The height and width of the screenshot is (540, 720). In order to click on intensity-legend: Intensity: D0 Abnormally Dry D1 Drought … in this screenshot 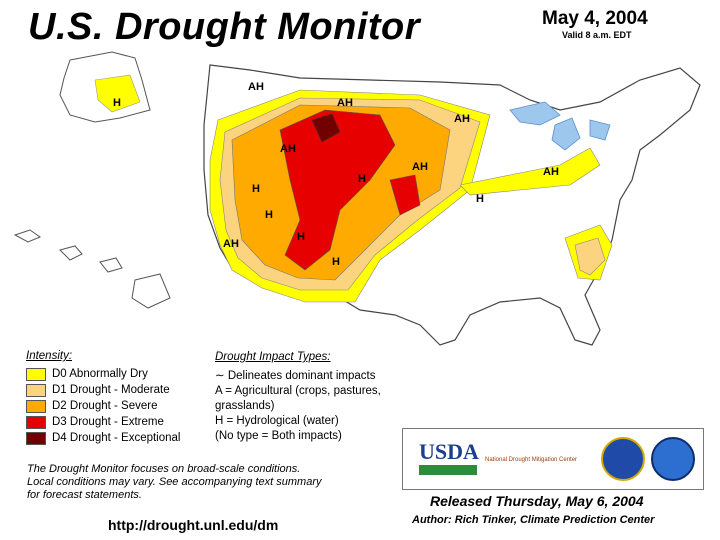, I will do `click(103, 398)`.